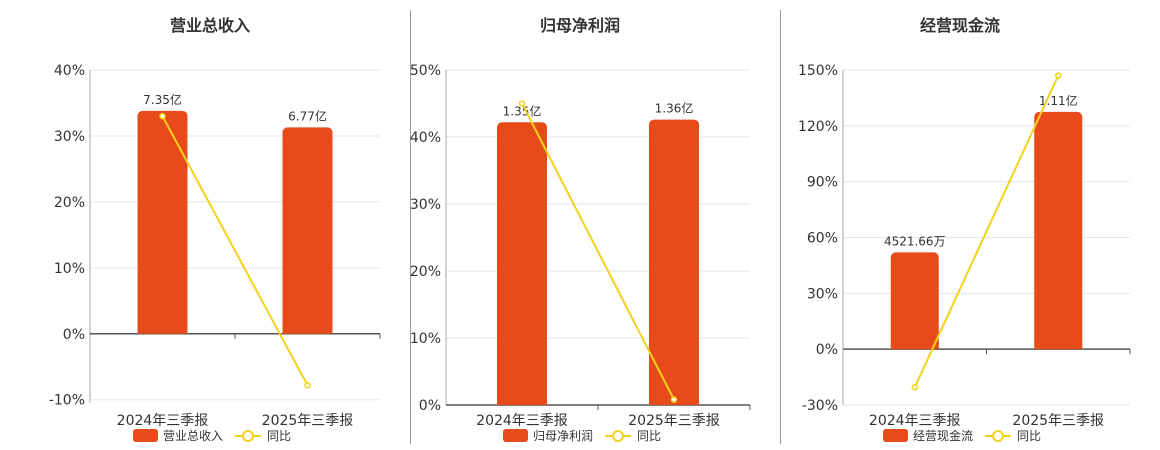  I want to click on legend-bar-label: 归母净利润, so click(563, 436).